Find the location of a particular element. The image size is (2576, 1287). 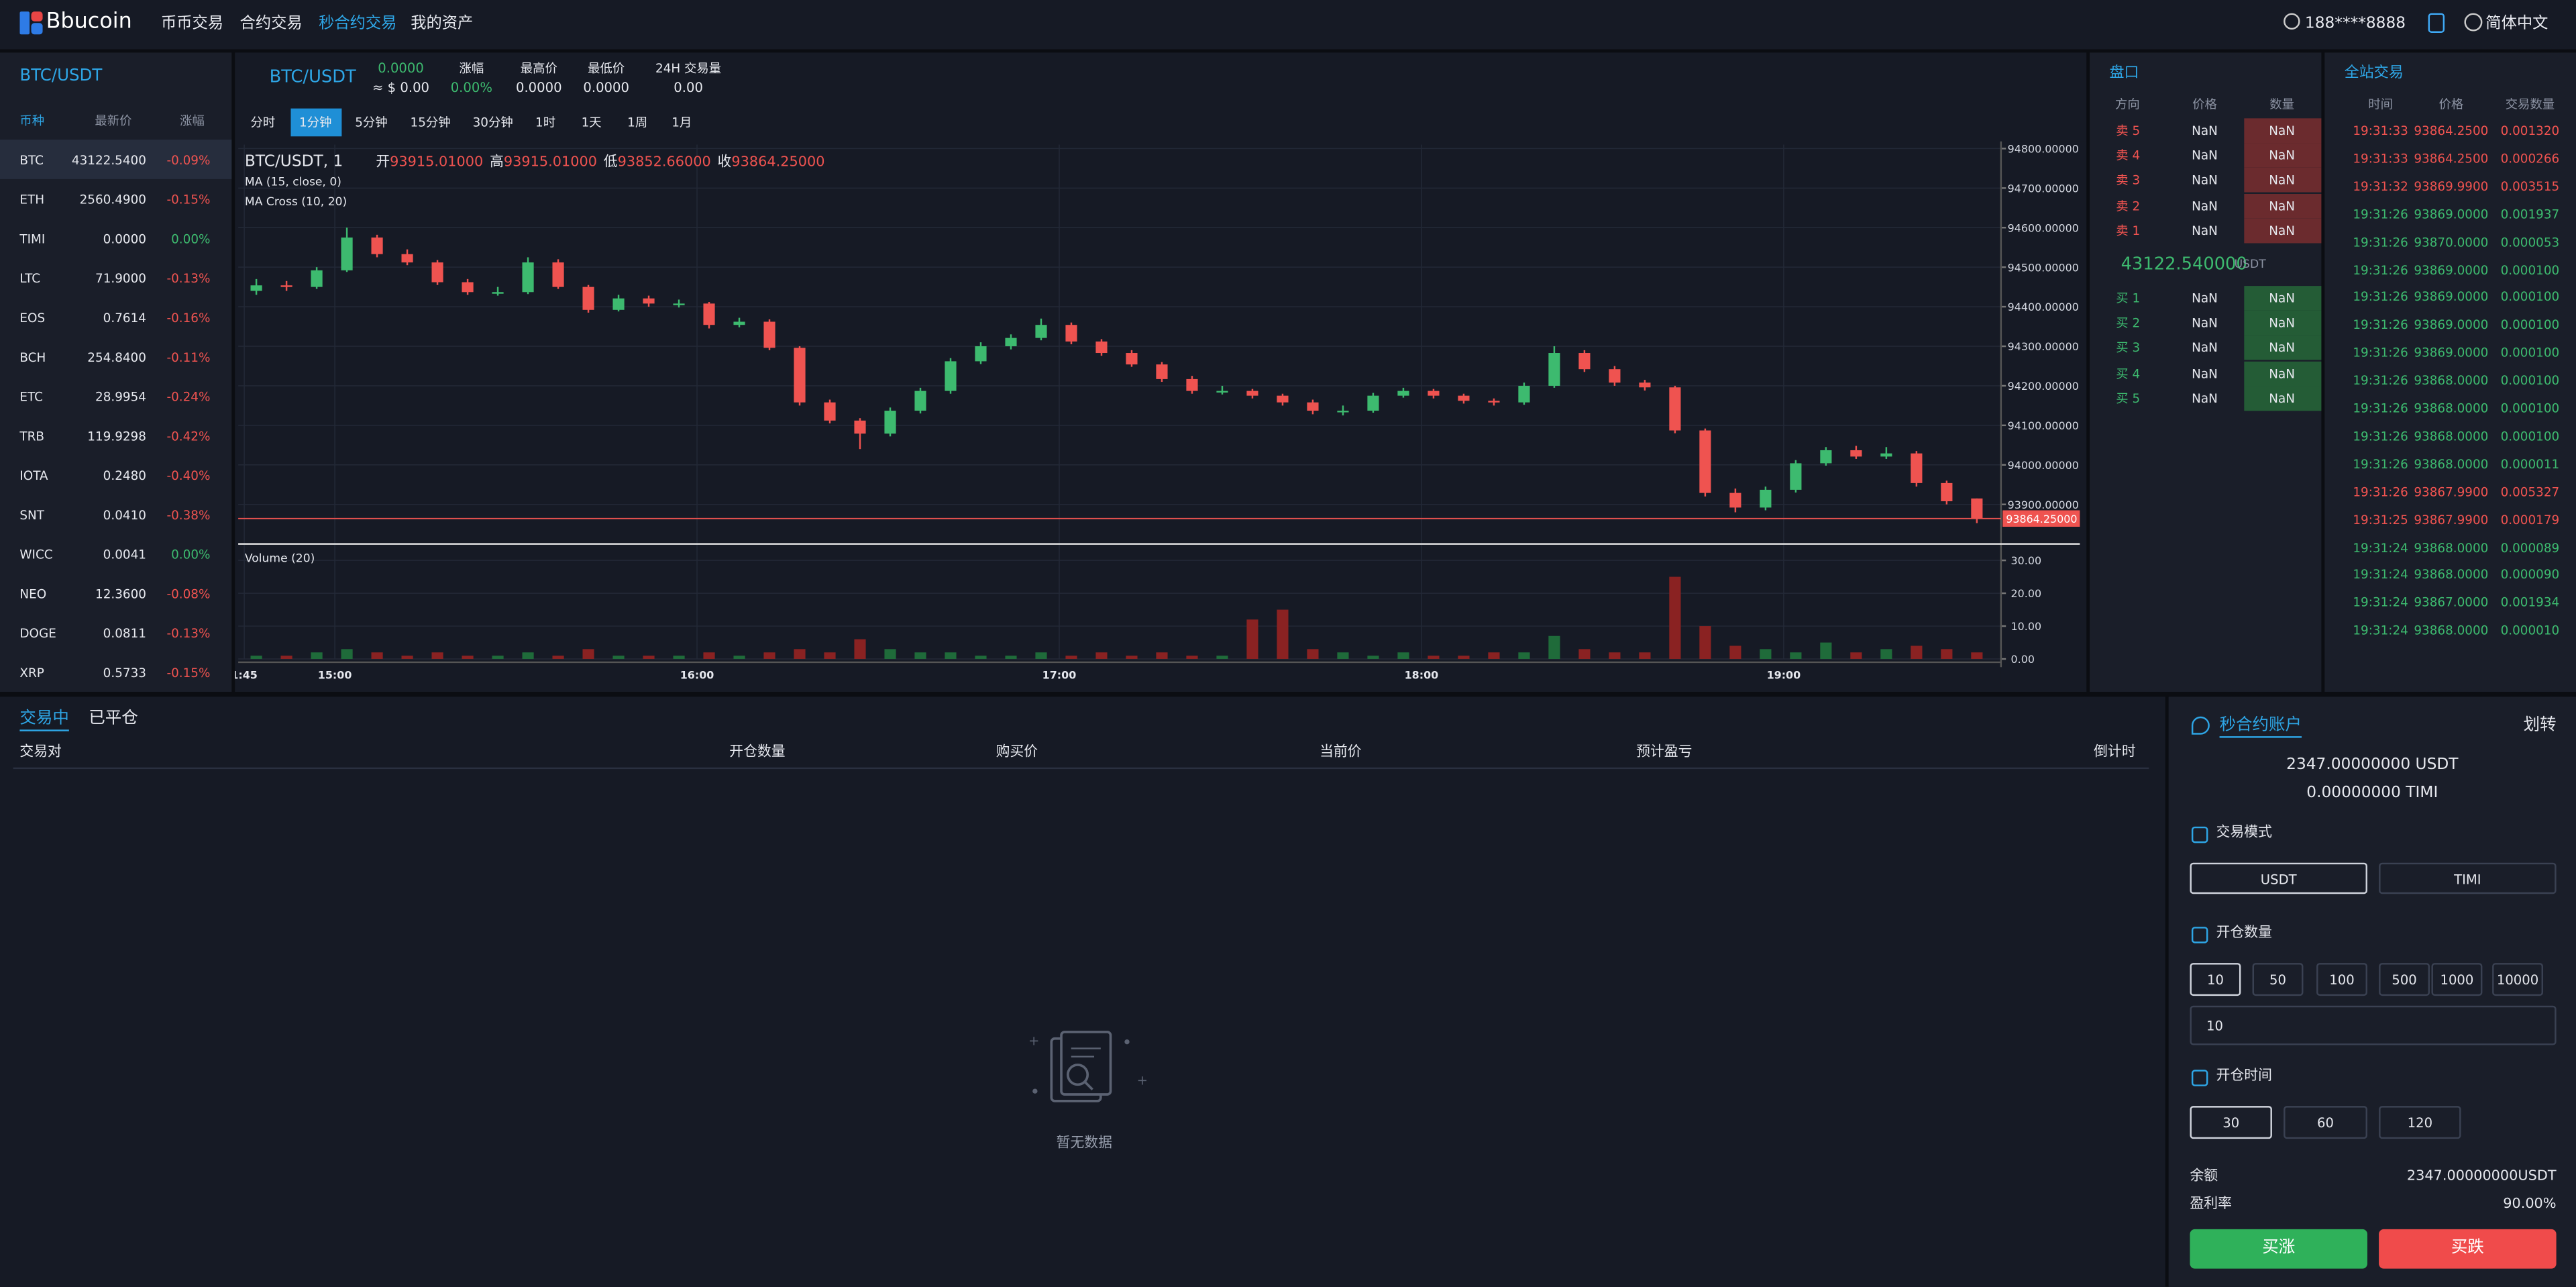

positions-header-line is located at coordinates (1081, 768).